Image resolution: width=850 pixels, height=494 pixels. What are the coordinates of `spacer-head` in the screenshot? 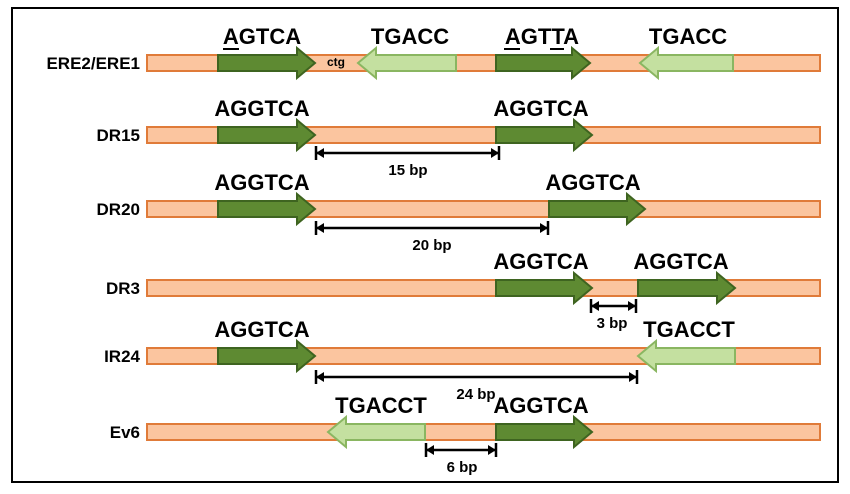 It's located at (461, 450).